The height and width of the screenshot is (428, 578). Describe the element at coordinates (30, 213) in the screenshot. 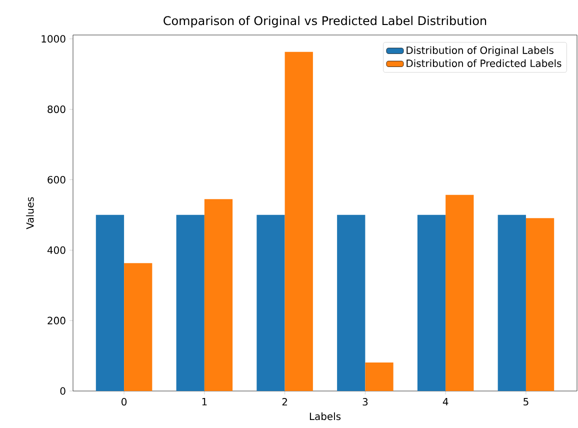

I see `y-axis-title: Values` at that location.